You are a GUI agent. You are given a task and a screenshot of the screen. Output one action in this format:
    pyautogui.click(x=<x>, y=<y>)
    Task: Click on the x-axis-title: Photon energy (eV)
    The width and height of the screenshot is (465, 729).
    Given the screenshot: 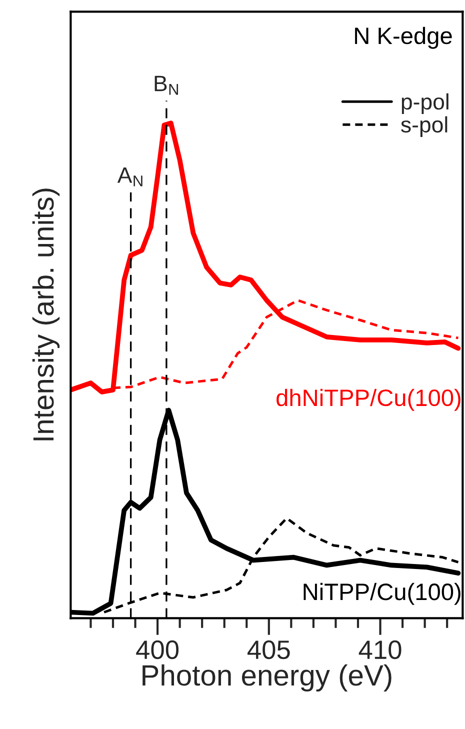 What is the action you would take?
    pyautogui.click(x=267, y=678)
    